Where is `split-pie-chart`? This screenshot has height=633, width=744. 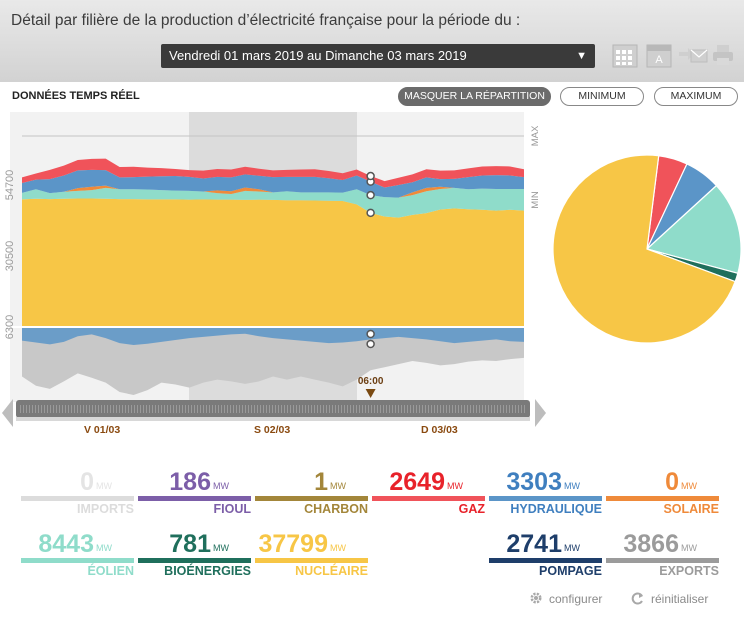
split-pie-chart is located at coordinates (647, 249).